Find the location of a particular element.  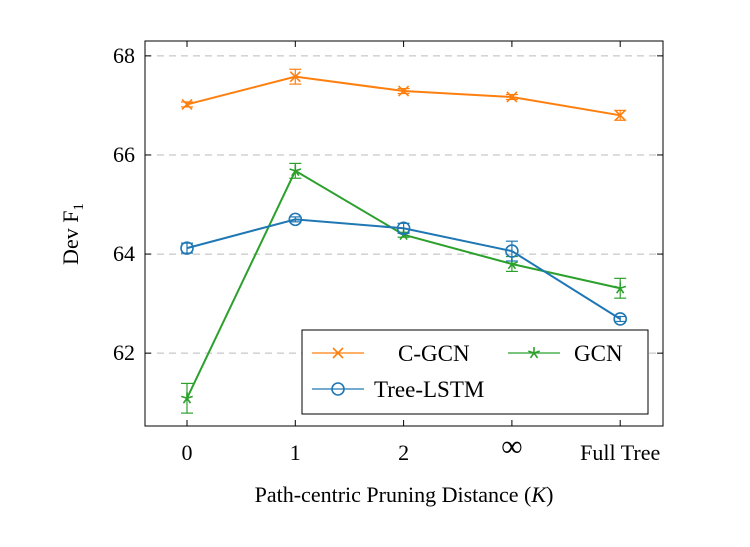

x-tick-label: 1 is located at coordinates (295, 452).